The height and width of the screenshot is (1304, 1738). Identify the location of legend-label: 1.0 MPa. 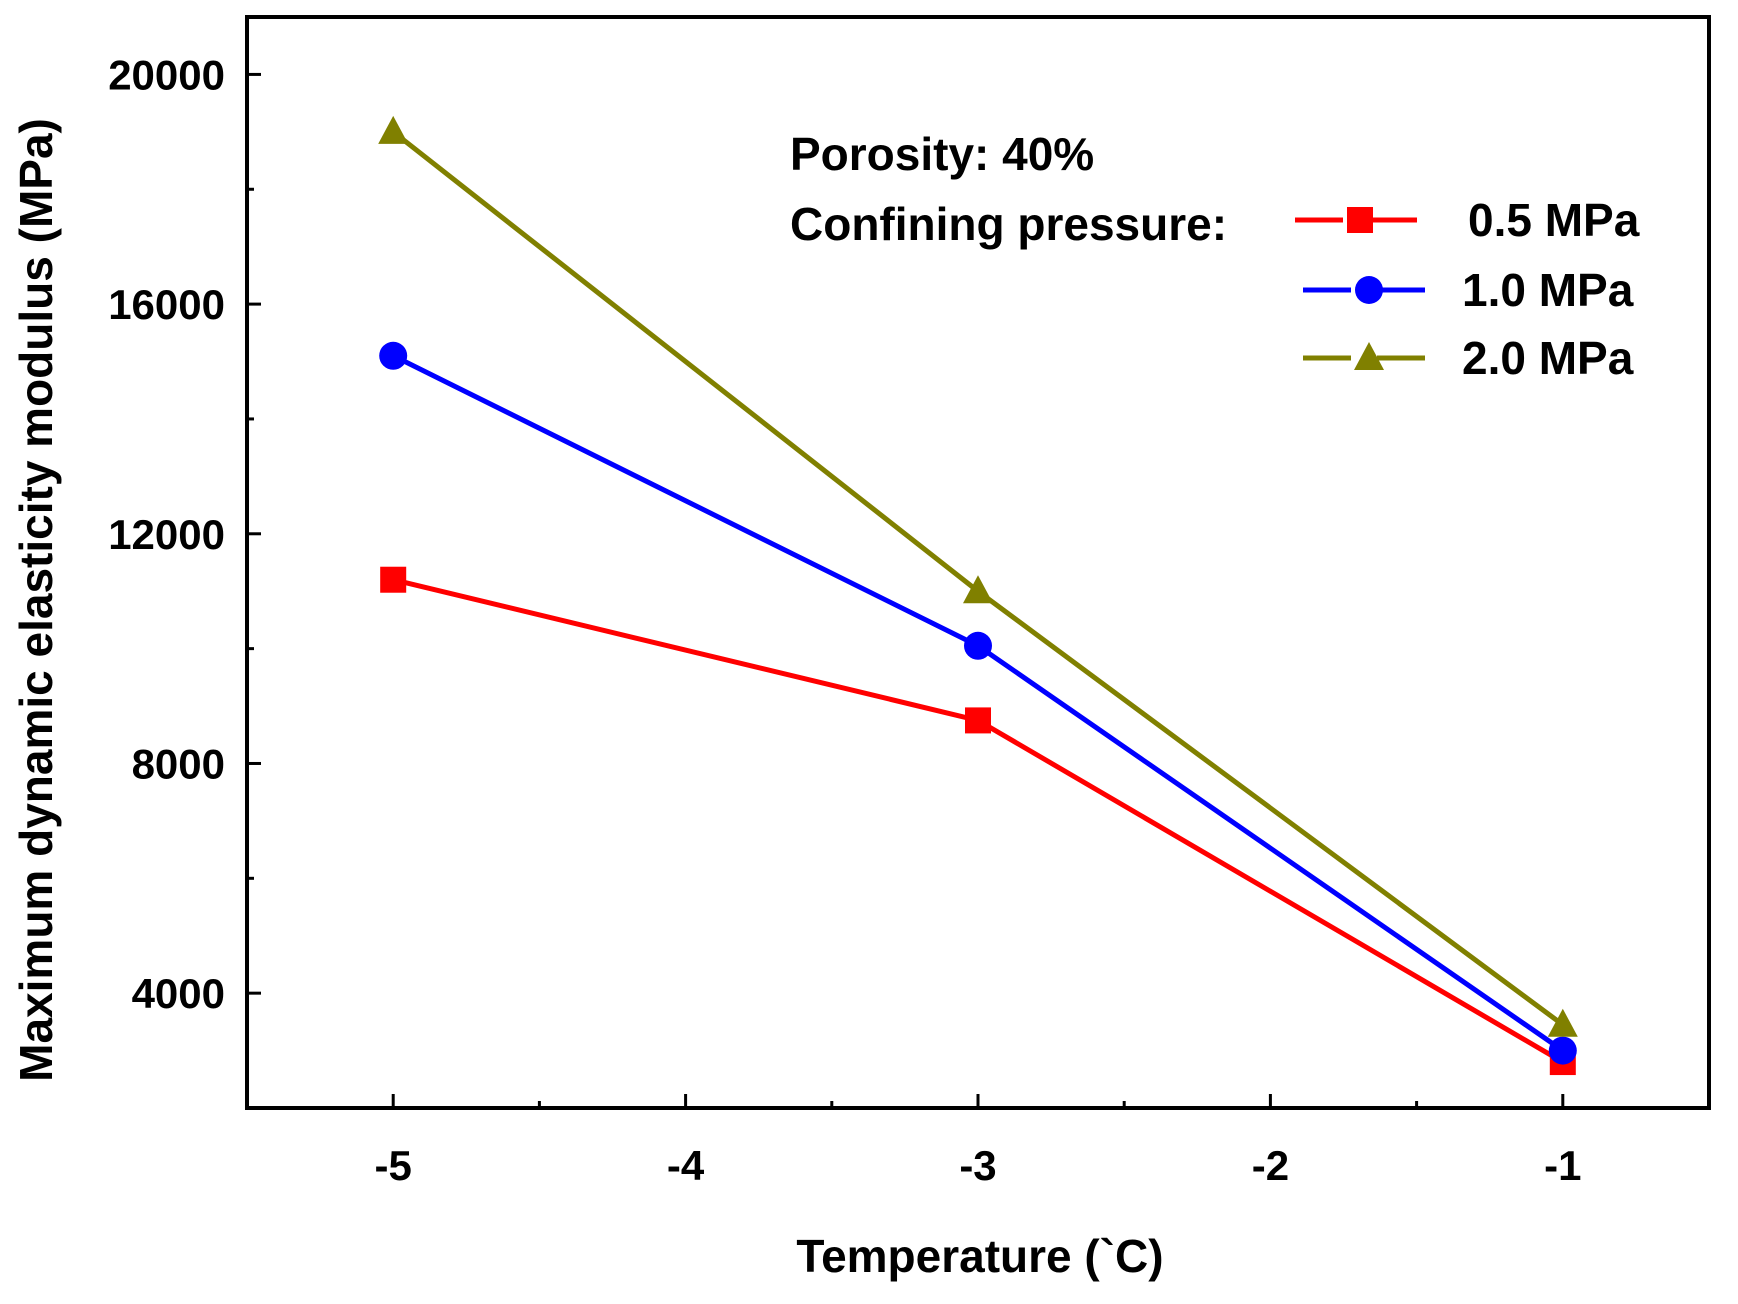
(1548, 290).